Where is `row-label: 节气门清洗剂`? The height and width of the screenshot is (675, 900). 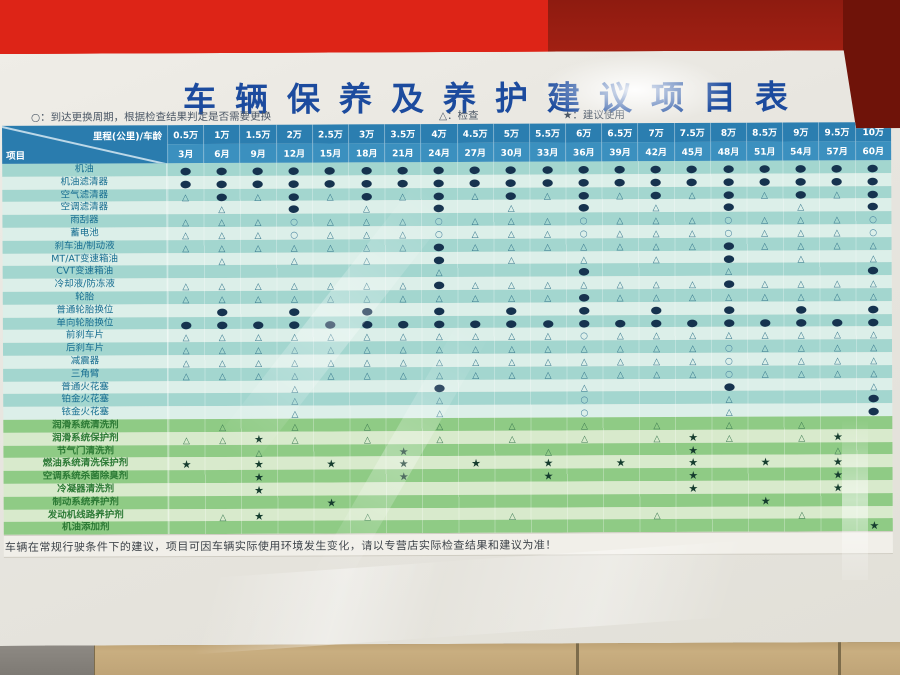
row-label: 节气门清洗剂 is located at coordinates (85, 452).